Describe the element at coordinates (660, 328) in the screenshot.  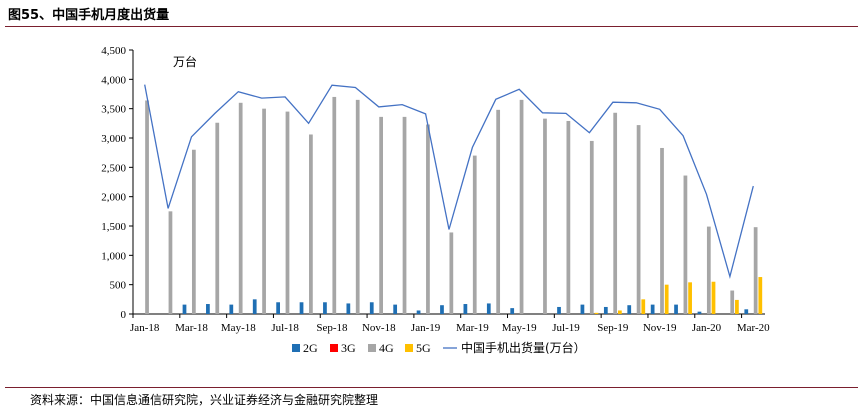
I see `x-tick-label: Nov-19` at that location.